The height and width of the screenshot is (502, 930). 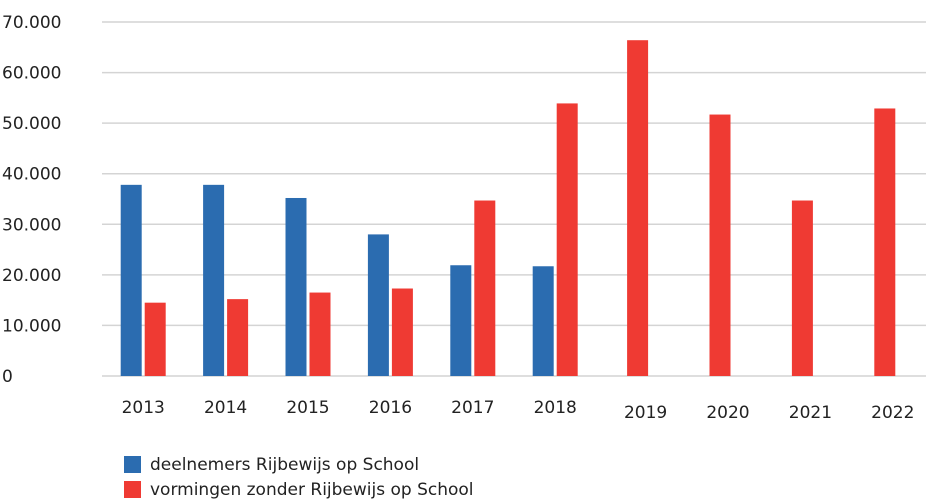 What do you see at coordinates (892, 413) in the screenshot?
I see `x-tick-label: 2022` at bounding box center [892, 413].